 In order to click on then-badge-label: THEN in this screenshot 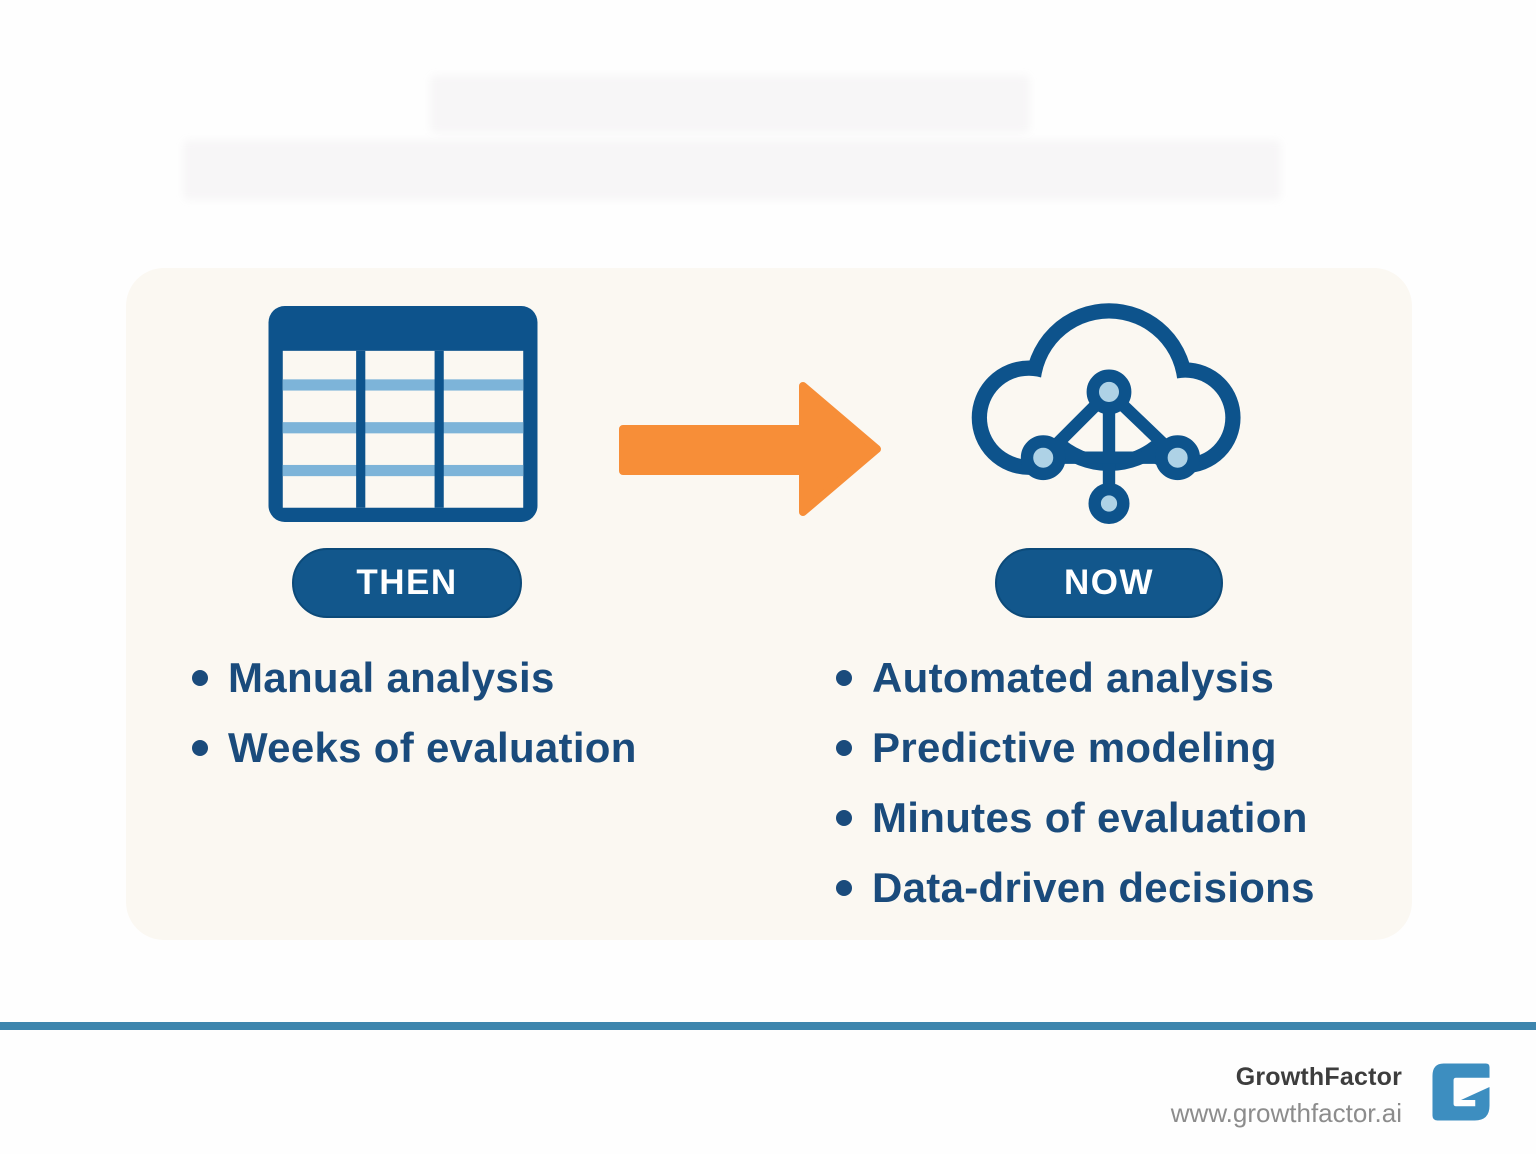, I will do `click(407, 582)`.